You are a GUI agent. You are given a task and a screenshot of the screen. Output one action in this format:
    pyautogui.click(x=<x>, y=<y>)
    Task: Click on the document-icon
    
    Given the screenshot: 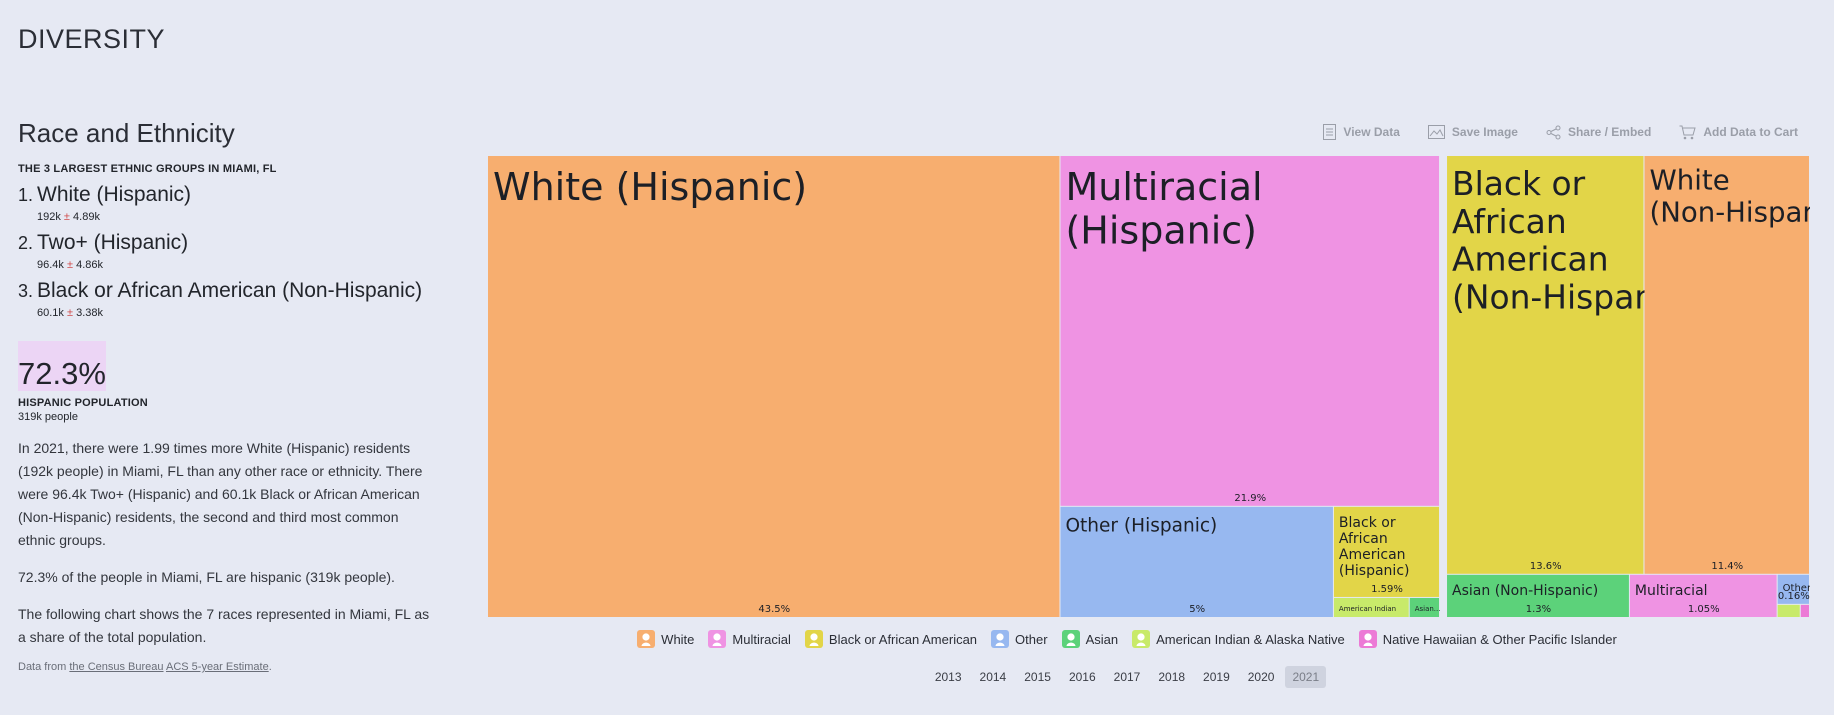 What is the action you would take?
    pyautogui.click(x=1330, y=132)
    